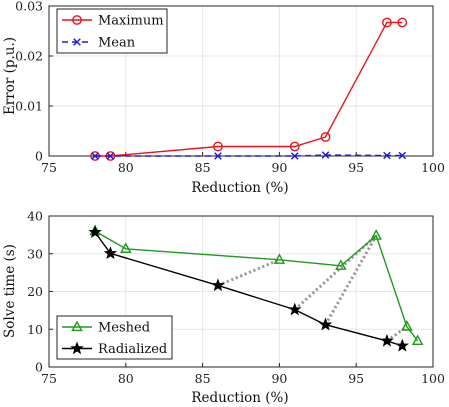 This screenshot has width=449, height=407. Describe the element at coordinates (312, 288) in the screenshot. I see `solve-time-chart-connectors` at that location.